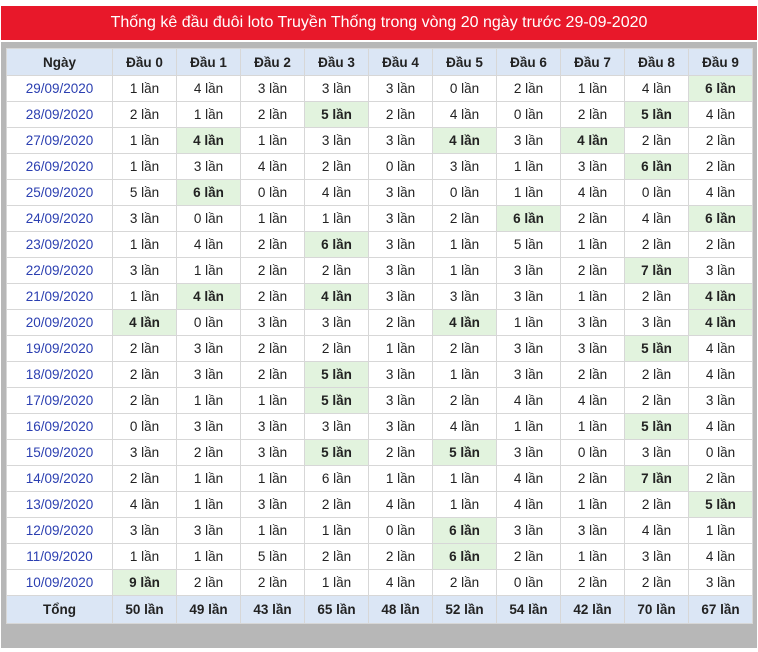  What do you see at coordinates (656, 556) in the screenshot?
I see `count-cell-dau-8: 3 lần` at bounding box center [656, 556].